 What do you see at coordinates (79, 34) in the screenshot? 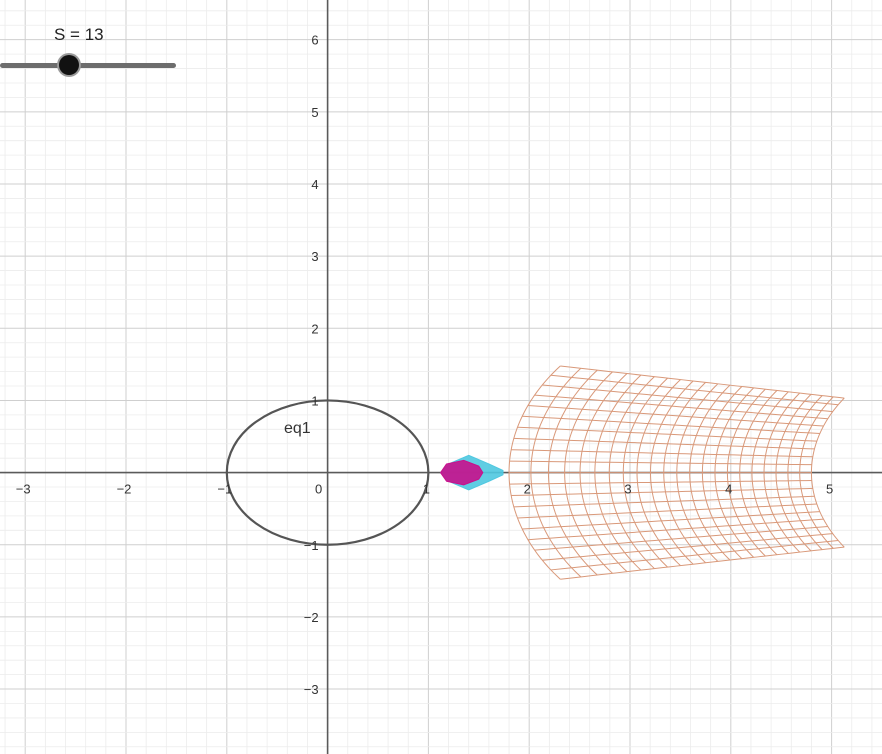
I see `slider-label: S = 13` at bounding box center [79, 34].